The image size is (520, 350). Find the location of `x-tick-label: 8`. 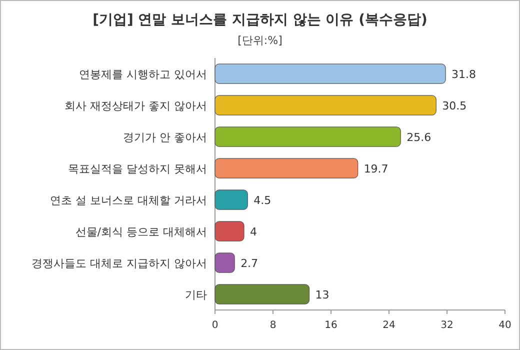

x-tick-label: 8 is located at coordinates (273, 325).